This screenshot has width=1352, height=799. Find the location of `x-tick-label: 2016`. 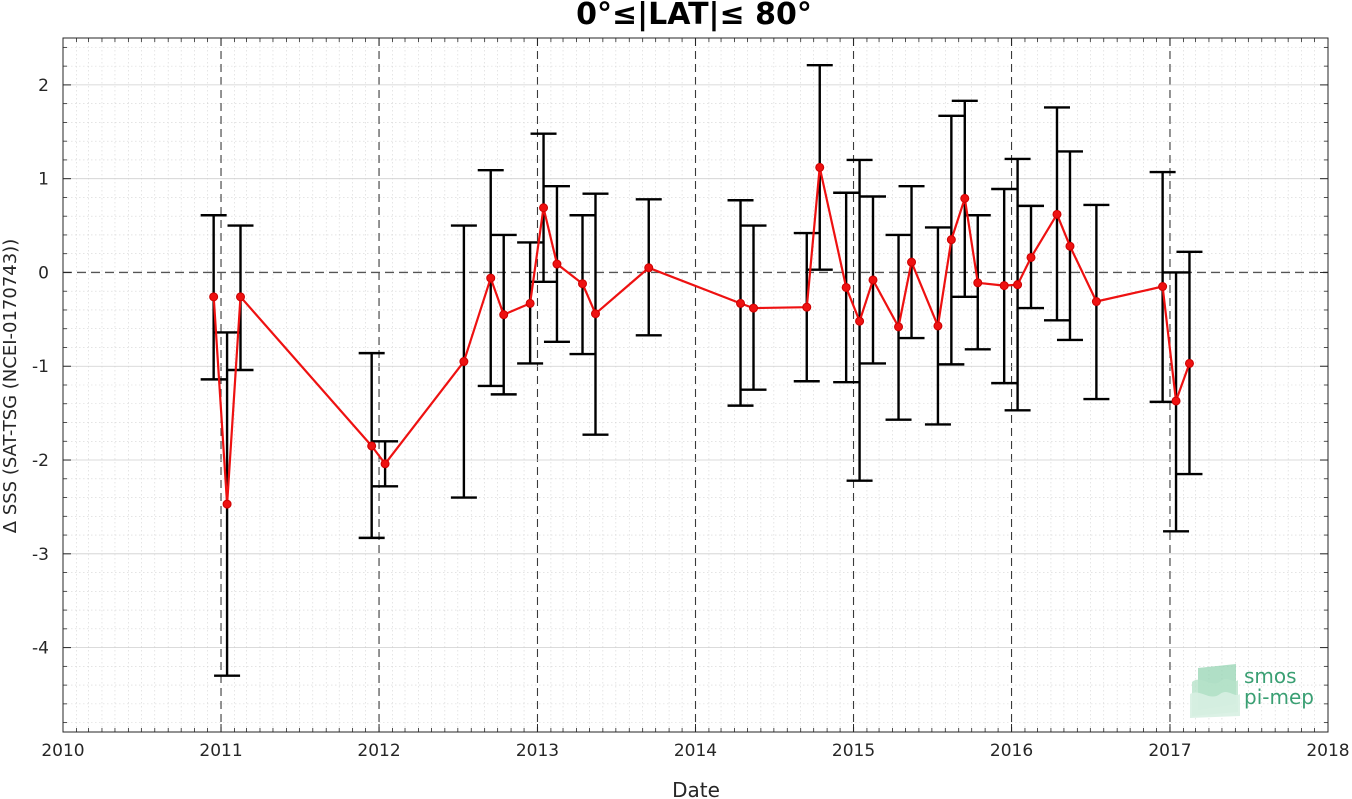

x-tick-label: 2016 is located at coordinates (1011, 751).